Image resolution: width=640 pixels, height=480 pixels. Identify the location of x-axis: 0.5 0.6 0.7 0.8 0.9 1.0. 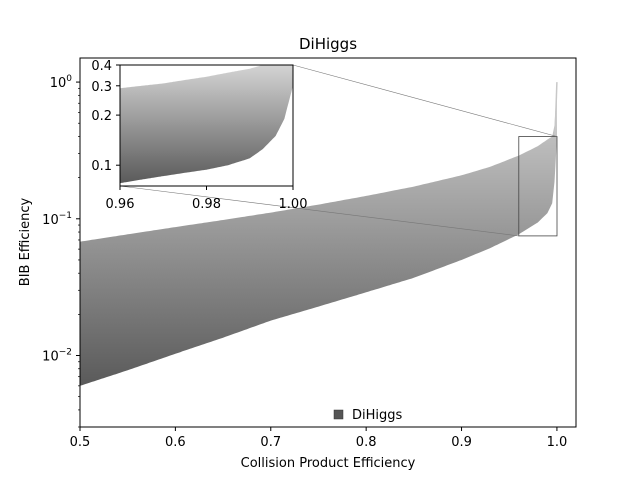
(319, 438).